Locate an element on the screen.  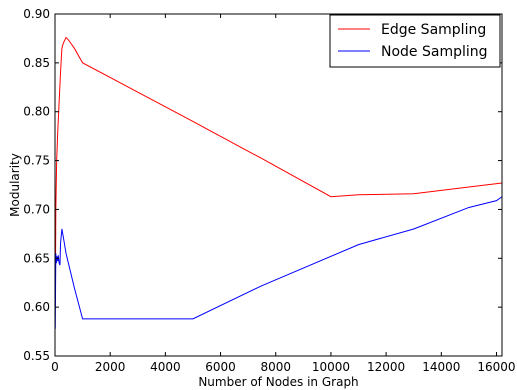
y-tick-label: 0.80 is located at coordinates (36, 112).